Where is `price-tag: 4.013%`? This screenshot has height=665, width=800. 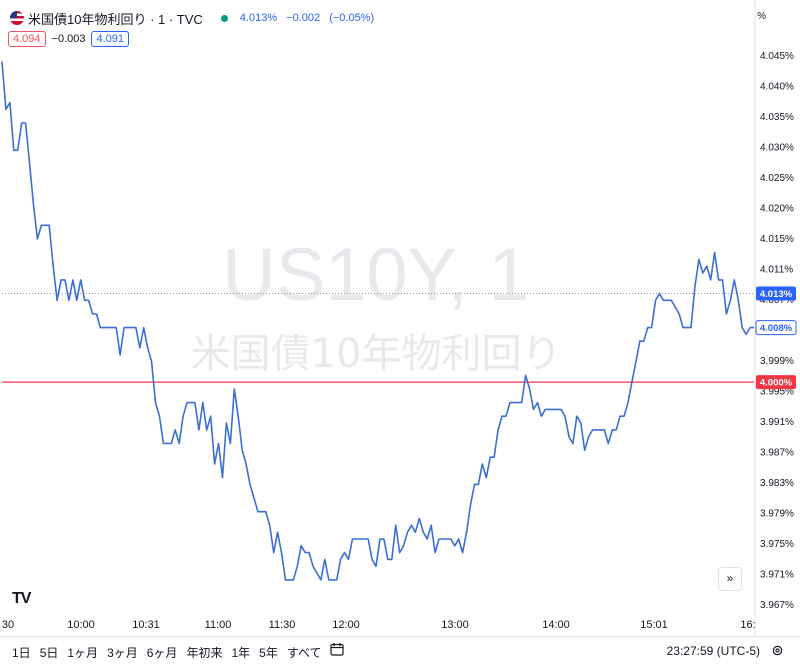 price-tag: 4.013% is located at coordinates (776, 293).